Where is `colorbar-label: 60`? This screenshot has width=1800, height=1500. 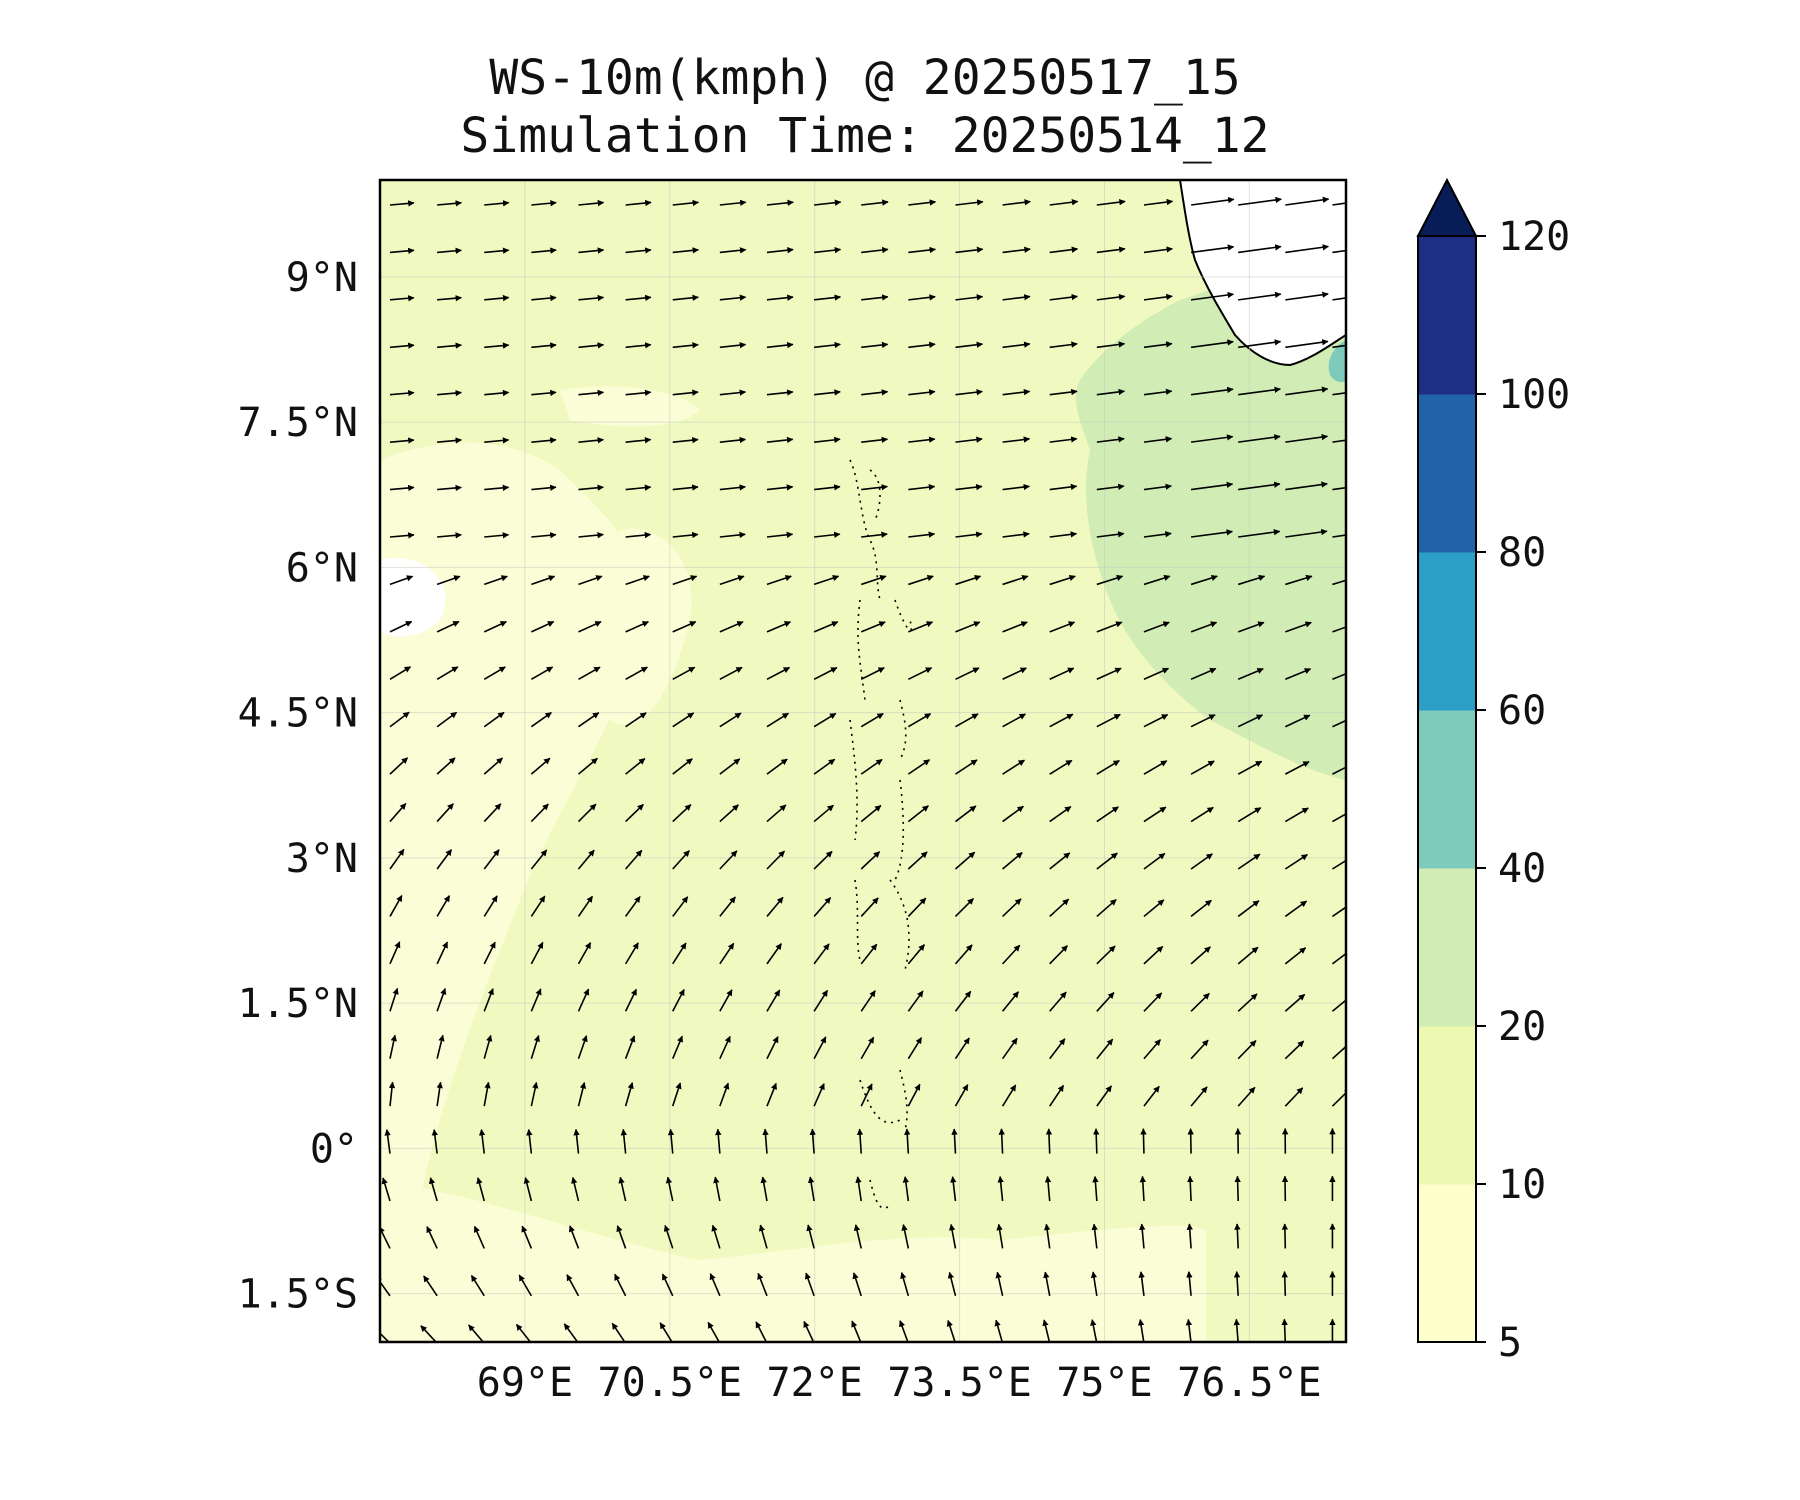
colorbar-label: 60 is located at coordinates (1522, 711).